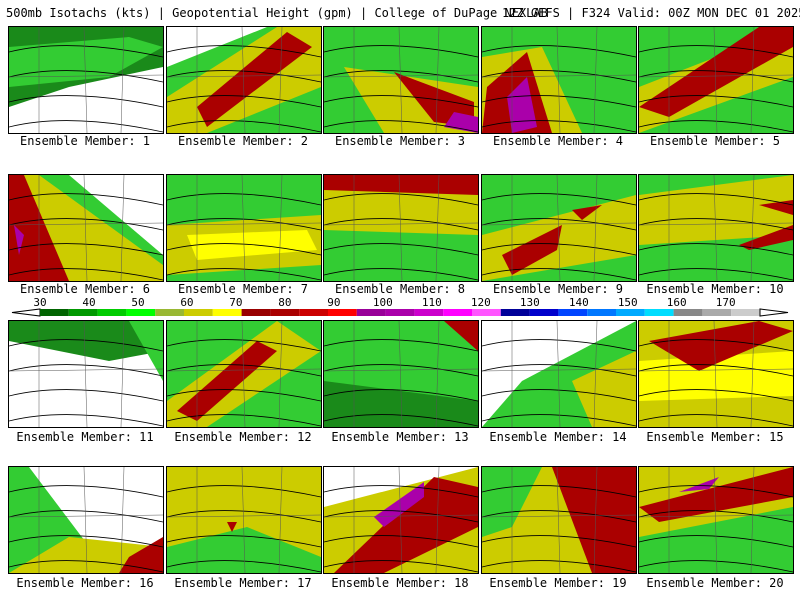 The image size is (800, 600). I want to click on colorbar-tick-label: 110, so click(432, 302).